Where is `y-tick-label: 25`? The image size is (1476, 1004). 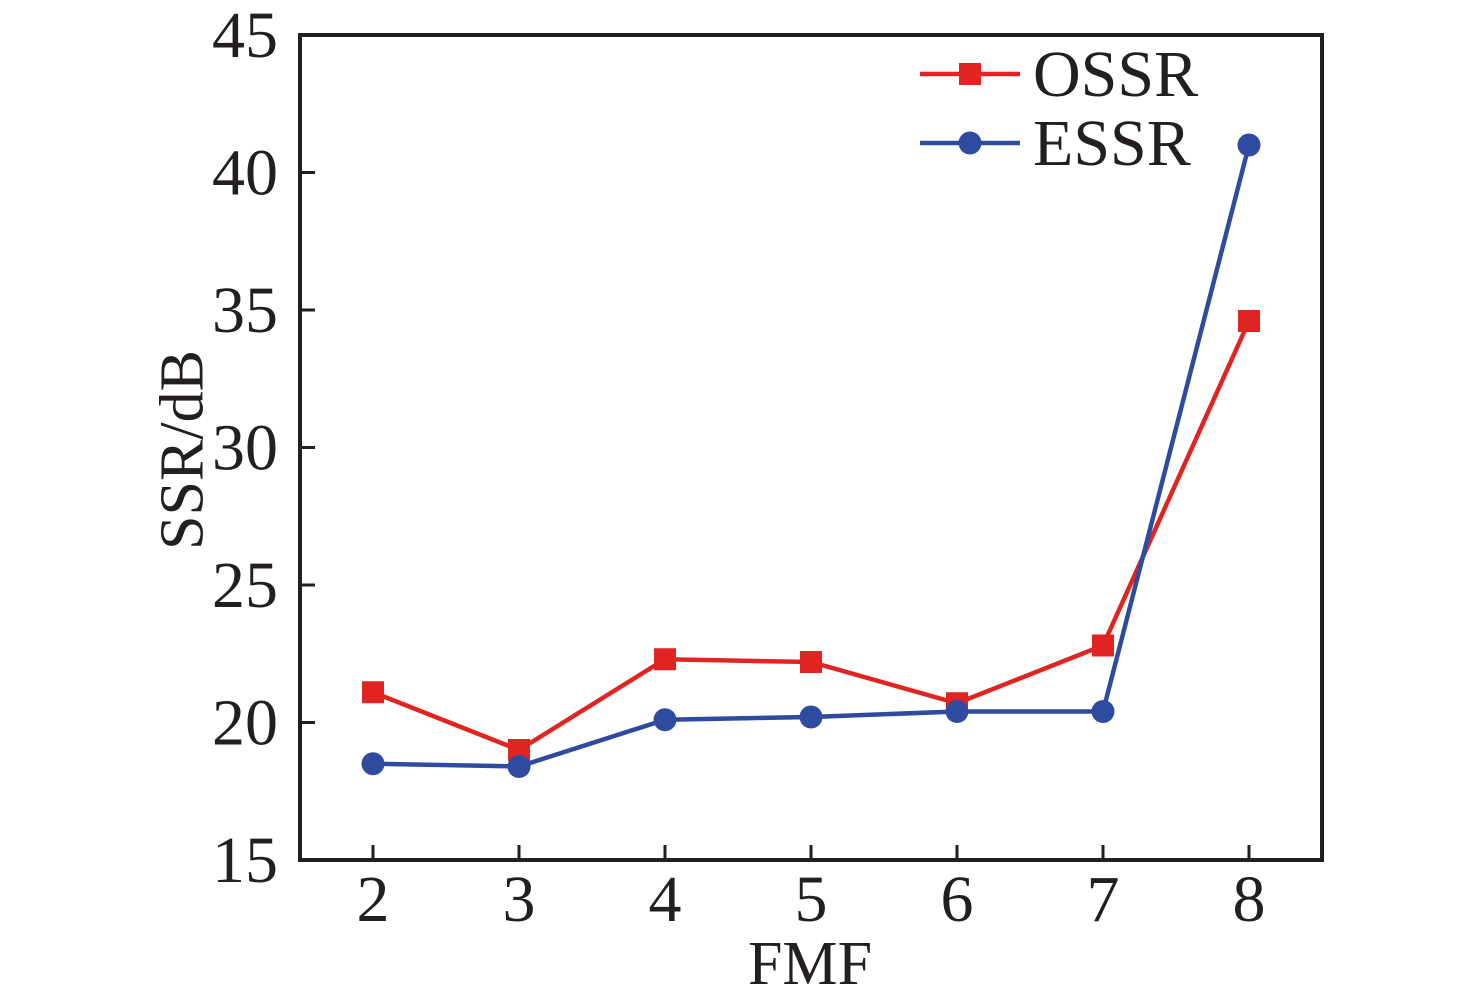 y-tick-label: 25 is located at coordinates (245, 585).